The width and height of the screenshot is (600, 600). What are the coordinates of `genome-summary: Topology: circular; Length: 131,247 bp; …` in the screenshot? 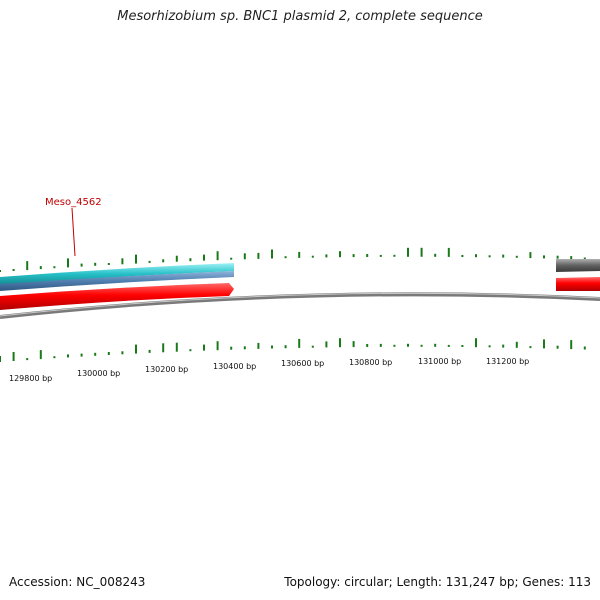 It's located at (437, 582).